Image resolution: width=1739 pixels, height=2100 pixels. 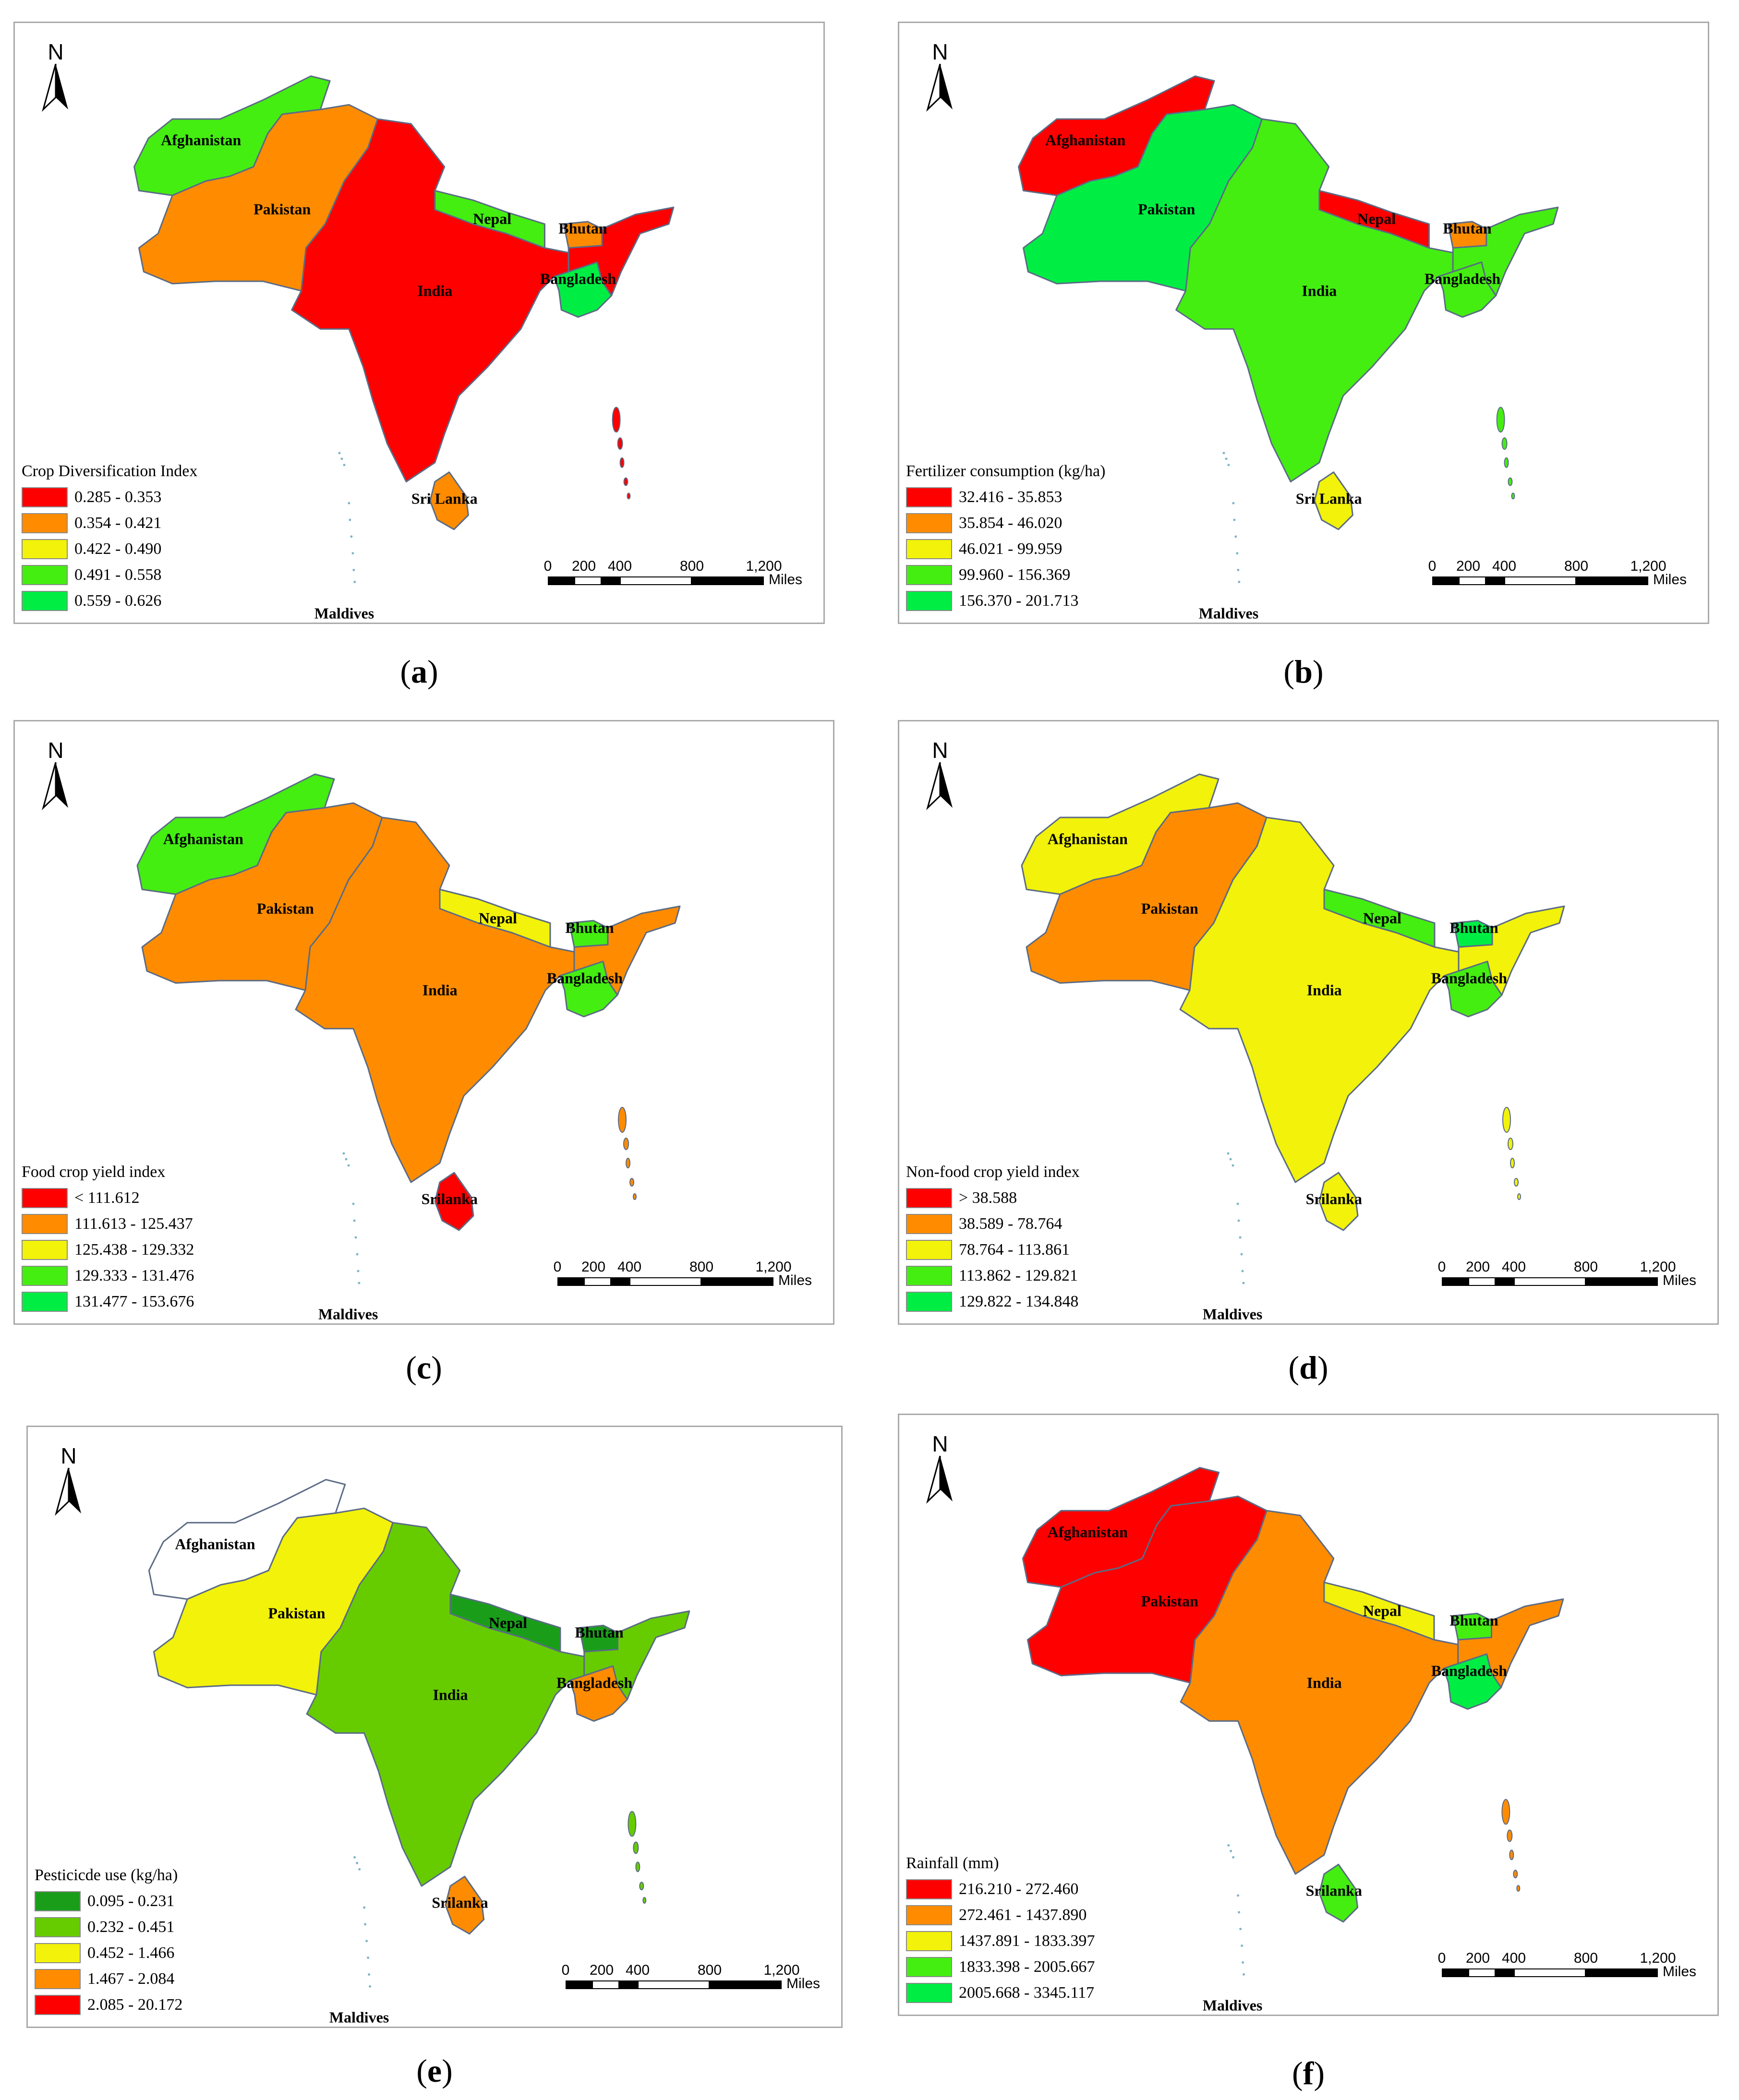 I want to click on label-nepal: Nepal, so click(x=508, y=1623).